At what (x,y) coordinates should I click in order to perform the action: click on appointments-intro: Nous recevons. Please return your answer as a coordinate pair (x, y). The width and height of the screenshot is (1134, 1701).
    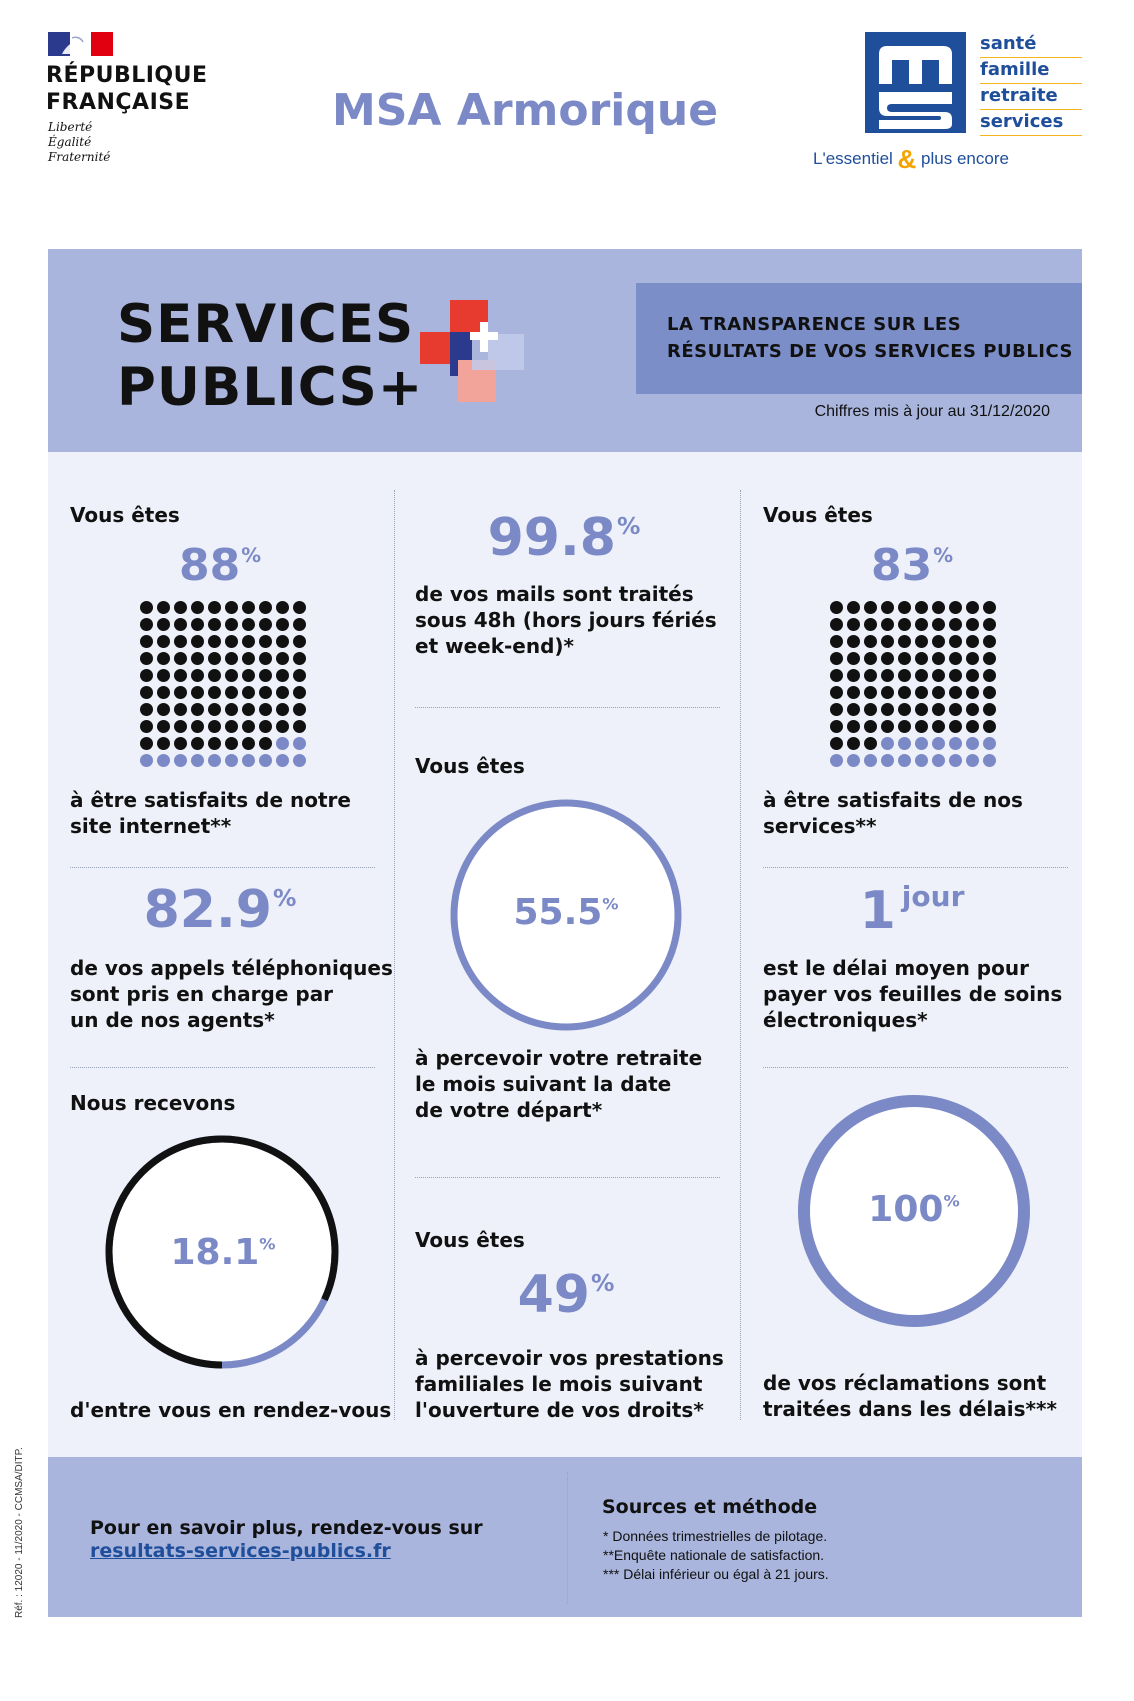
    Looking at the image, I should click on (153, 1103).